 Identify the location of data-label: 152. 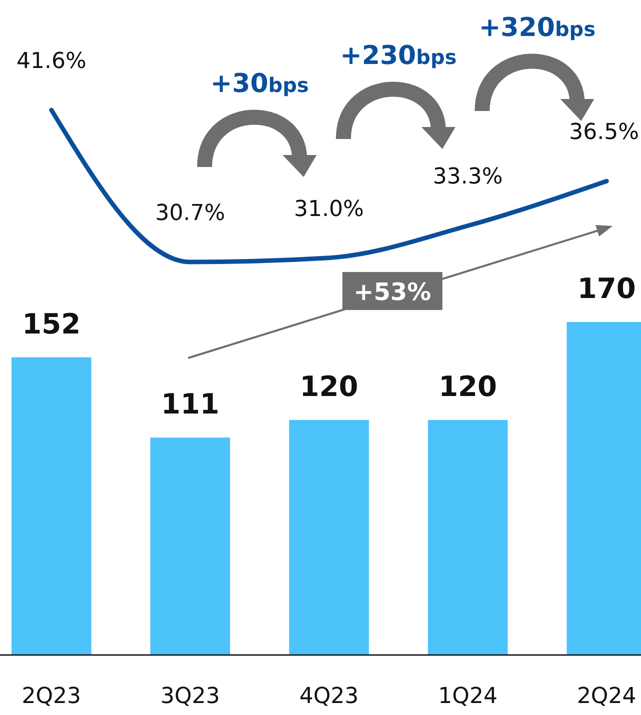
(51, 323).